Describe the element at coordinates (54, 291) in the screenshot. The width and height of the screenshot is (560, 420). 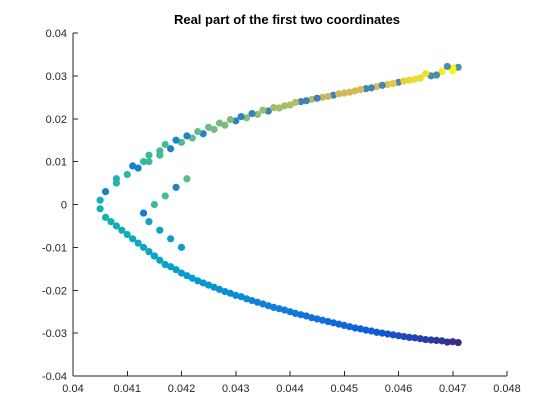
I see `y-tick-label: -0.02` at that location.